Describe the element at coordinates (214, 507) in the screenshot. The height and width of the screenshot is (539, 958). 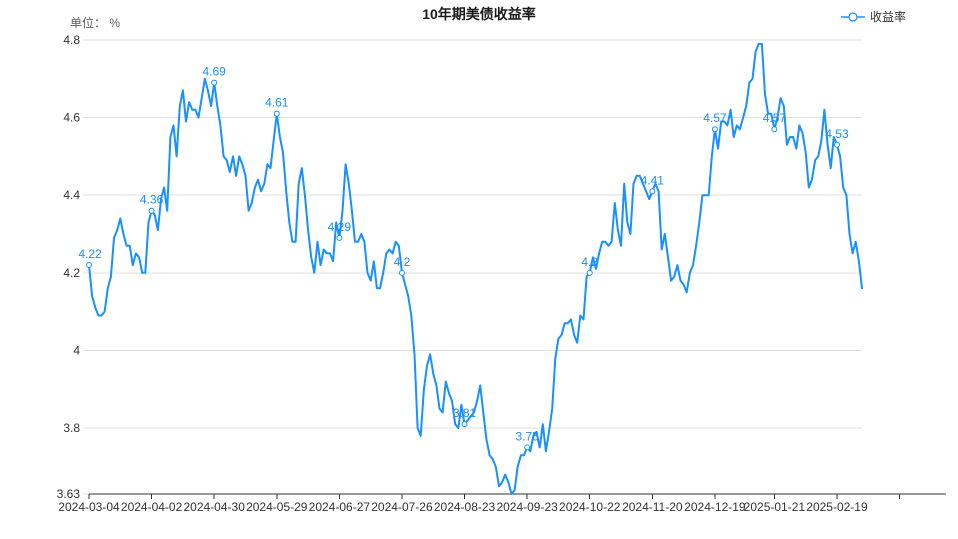
I see `svg-text: 2024-04-30` at that location.